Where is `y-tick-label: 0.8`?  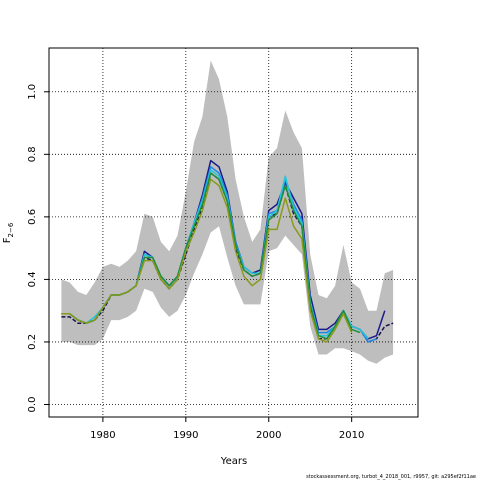
y-tick-label: 0.8 is located at coordinates (32, 154).